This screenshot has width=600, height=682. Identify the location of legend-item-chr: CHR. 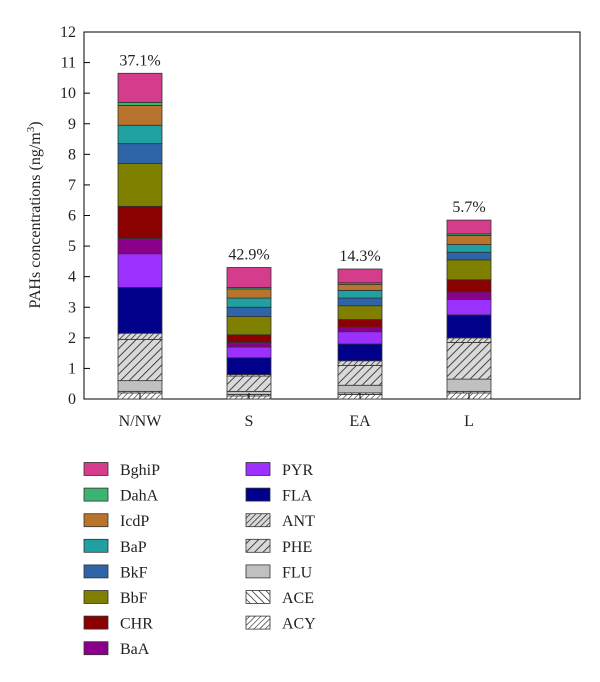
(118, 624).